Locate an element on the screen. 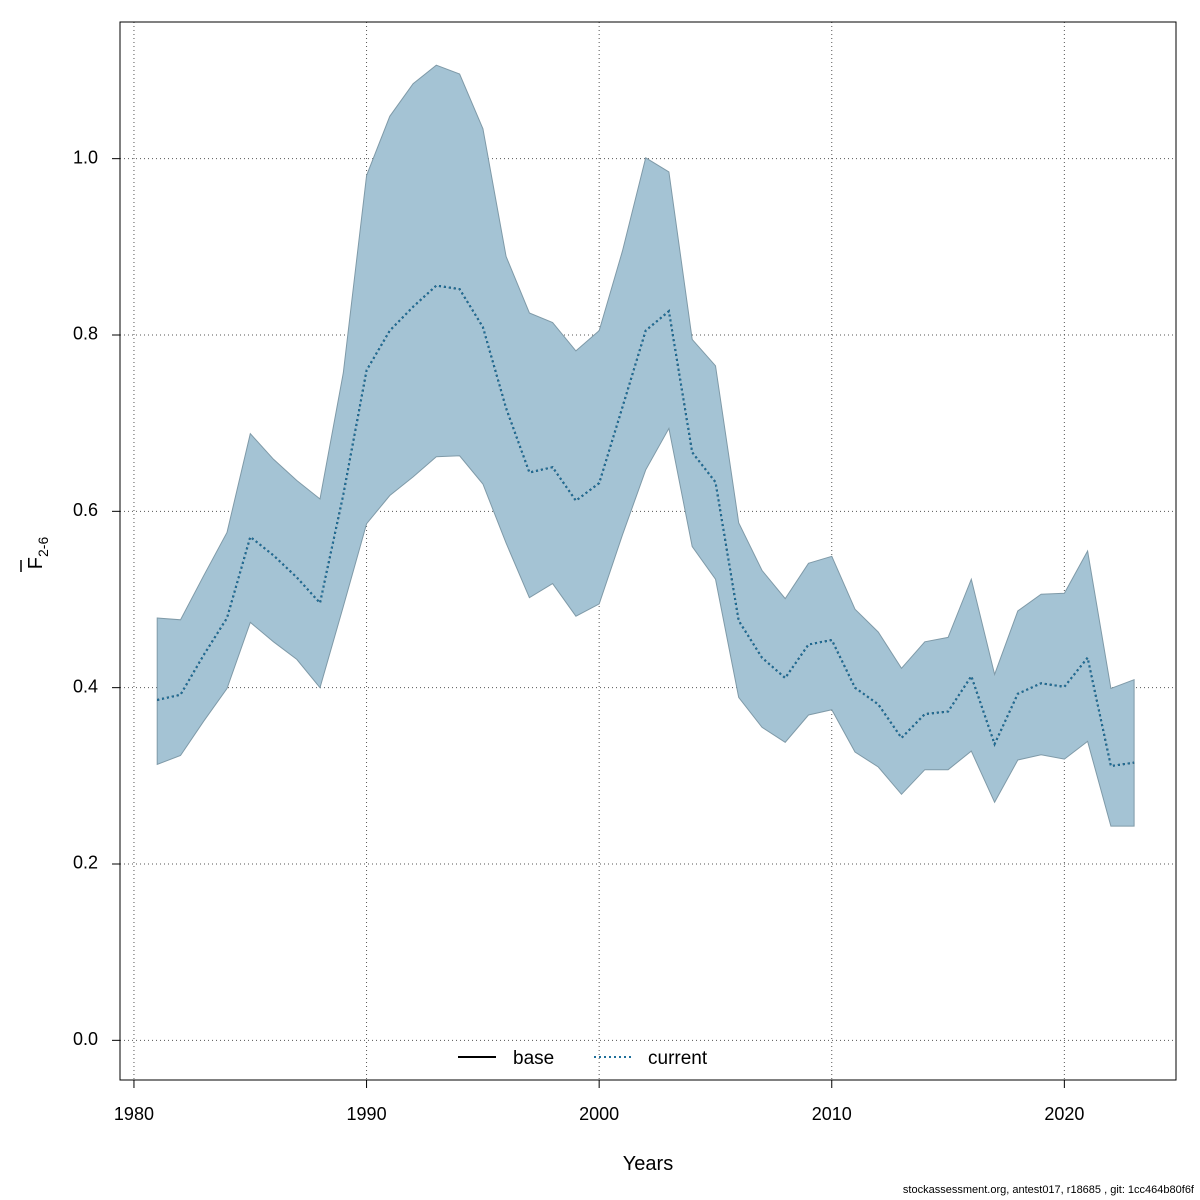  y-axis-title-main: F is located at coordinates (36, 563).